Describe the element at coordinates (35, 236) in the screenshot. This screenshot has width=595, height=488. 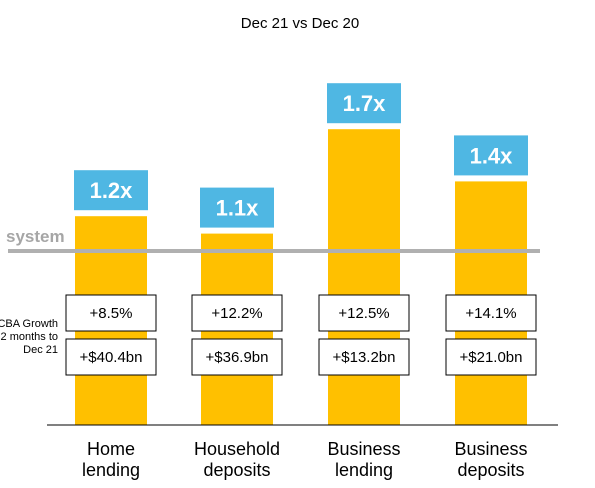
I see `system-label: system` at that location.